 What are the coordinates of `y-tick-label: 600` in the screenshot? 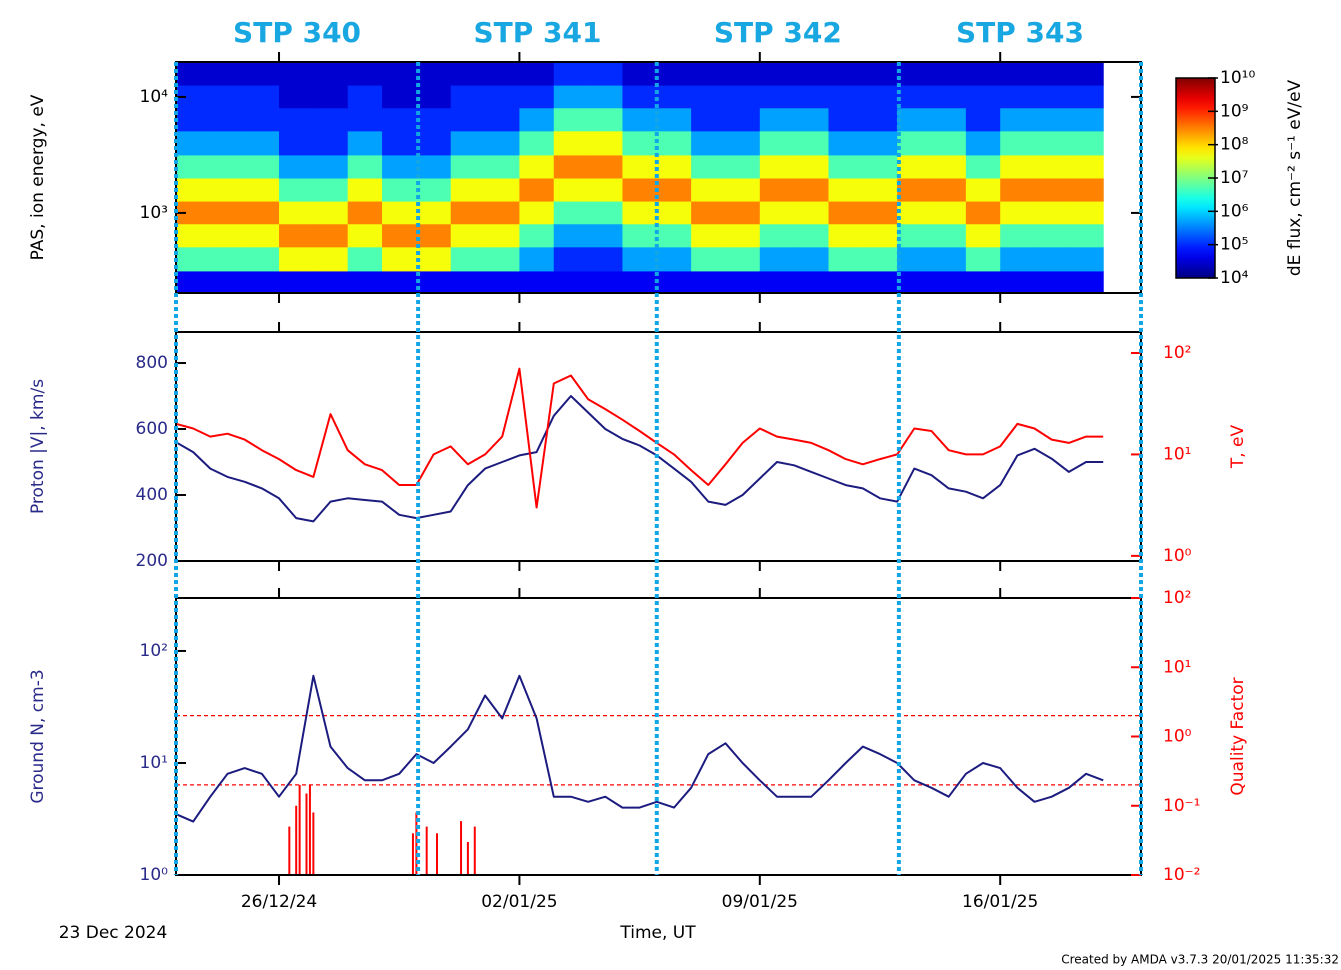 It's located at (152, 429).